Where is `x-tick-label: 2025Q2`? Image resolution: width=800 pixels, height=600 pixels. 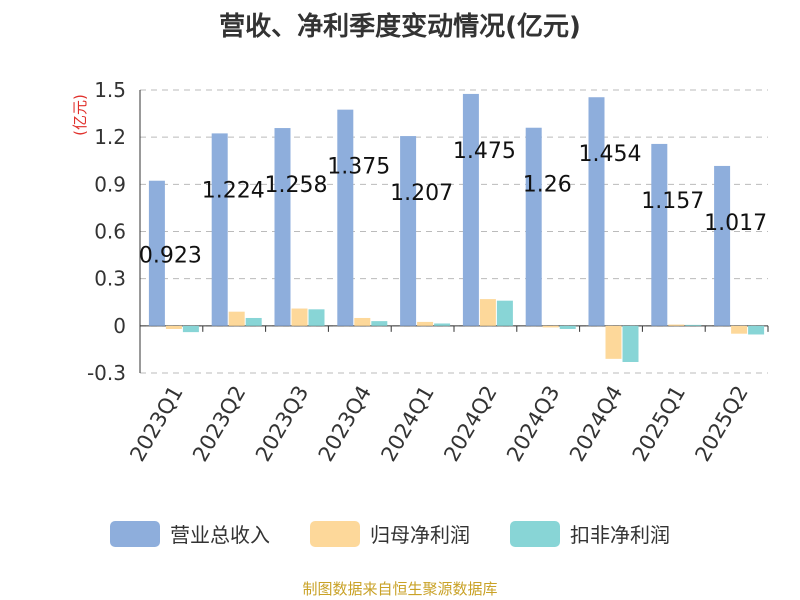
x-tick-label: 2025Q2 is located at coordinates (721, 424).